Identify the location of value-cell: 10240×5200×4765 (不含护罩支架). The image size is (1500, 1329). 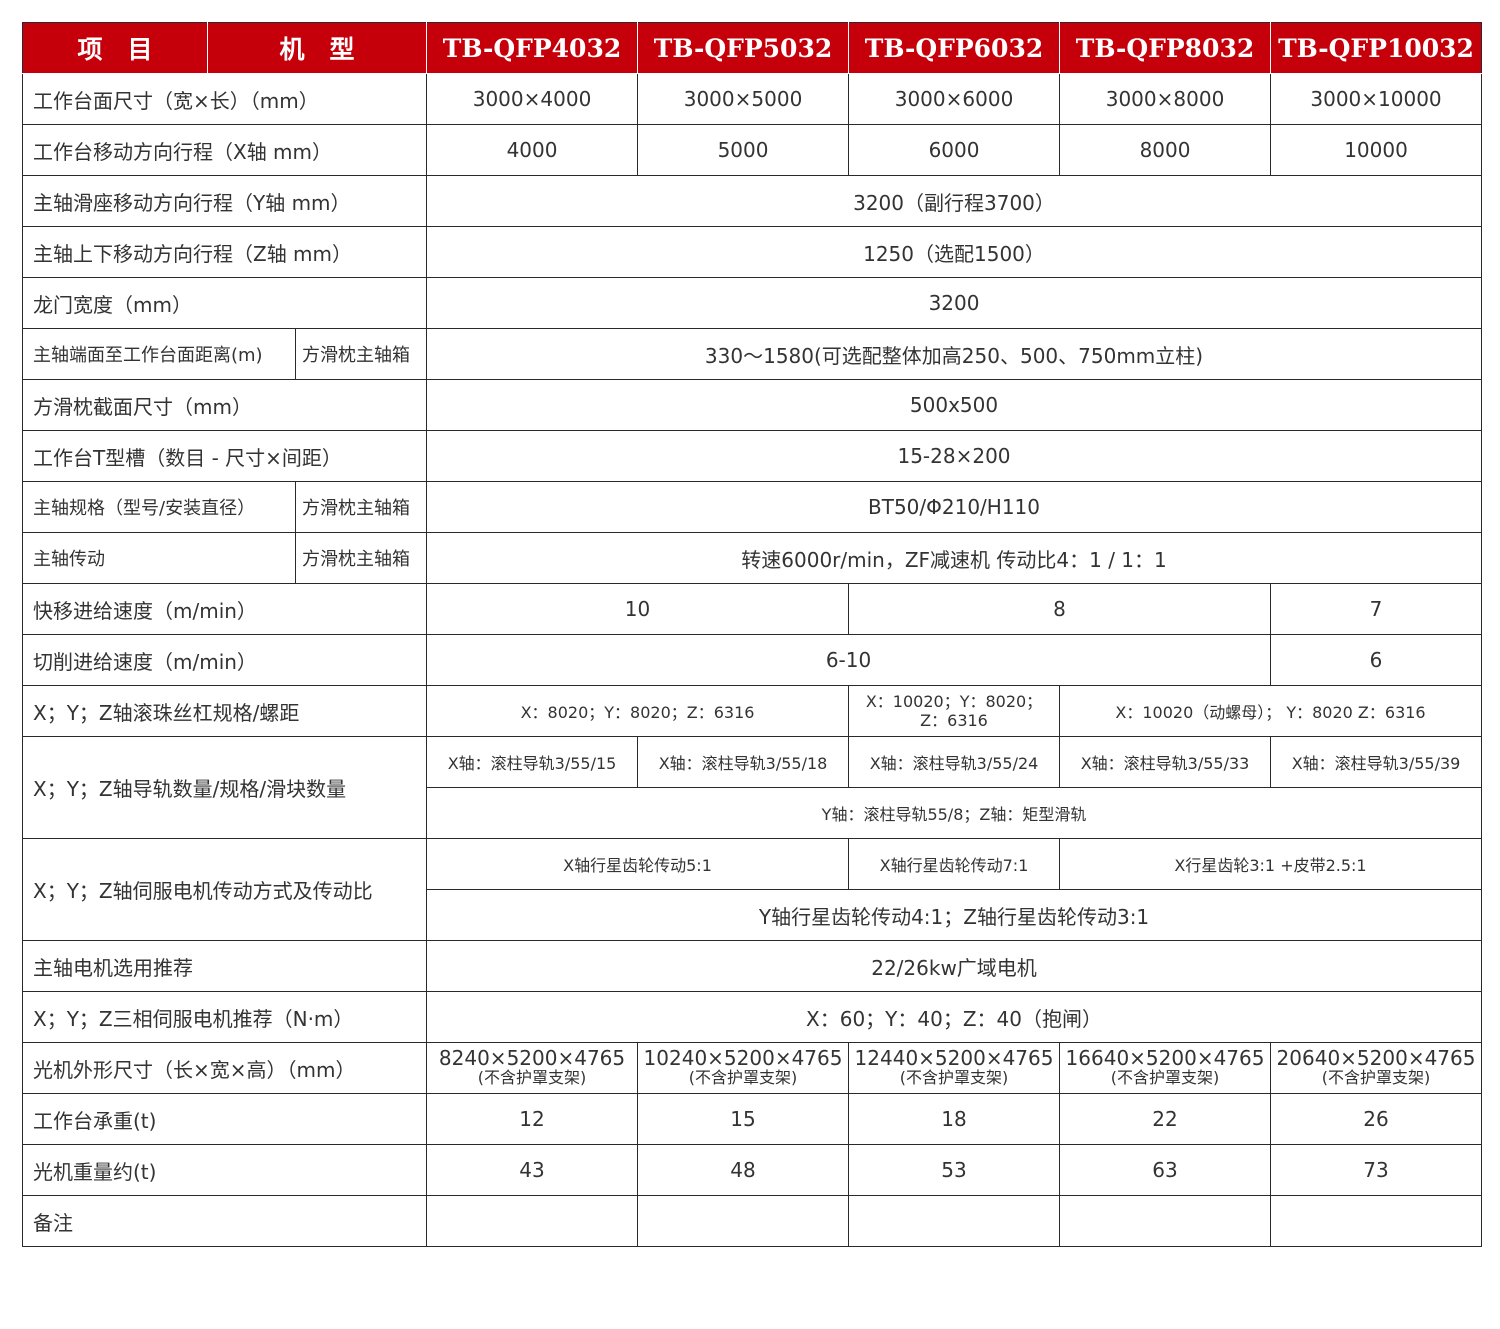
(743, 1068).